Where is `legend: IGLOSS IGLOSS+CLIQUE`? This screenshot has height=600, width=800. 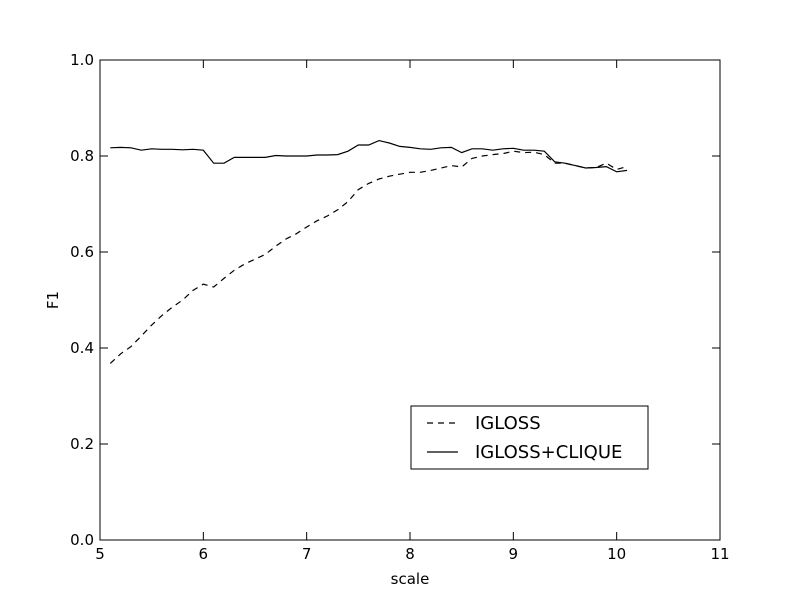 legend: IGLOSS IGLOSS+CLIQUE is located at coordinates (529, 437).